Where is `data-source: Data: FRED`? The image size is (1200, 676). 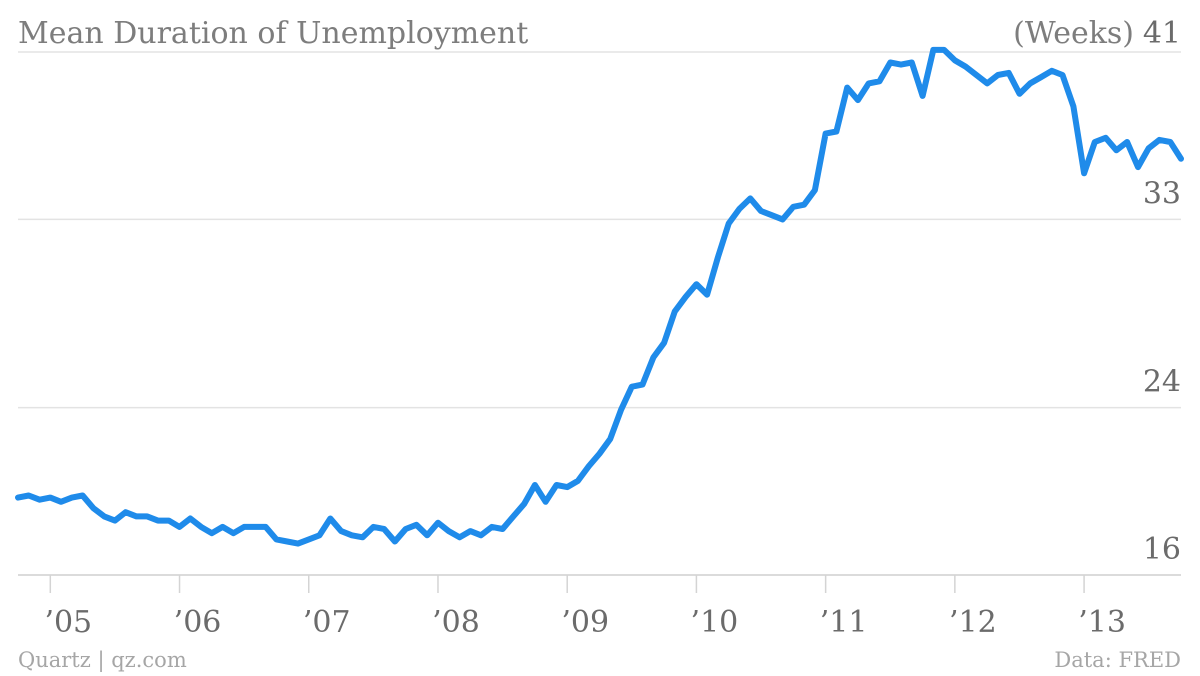
data-source: Data: FRED is located at coordinates (1117, 660).